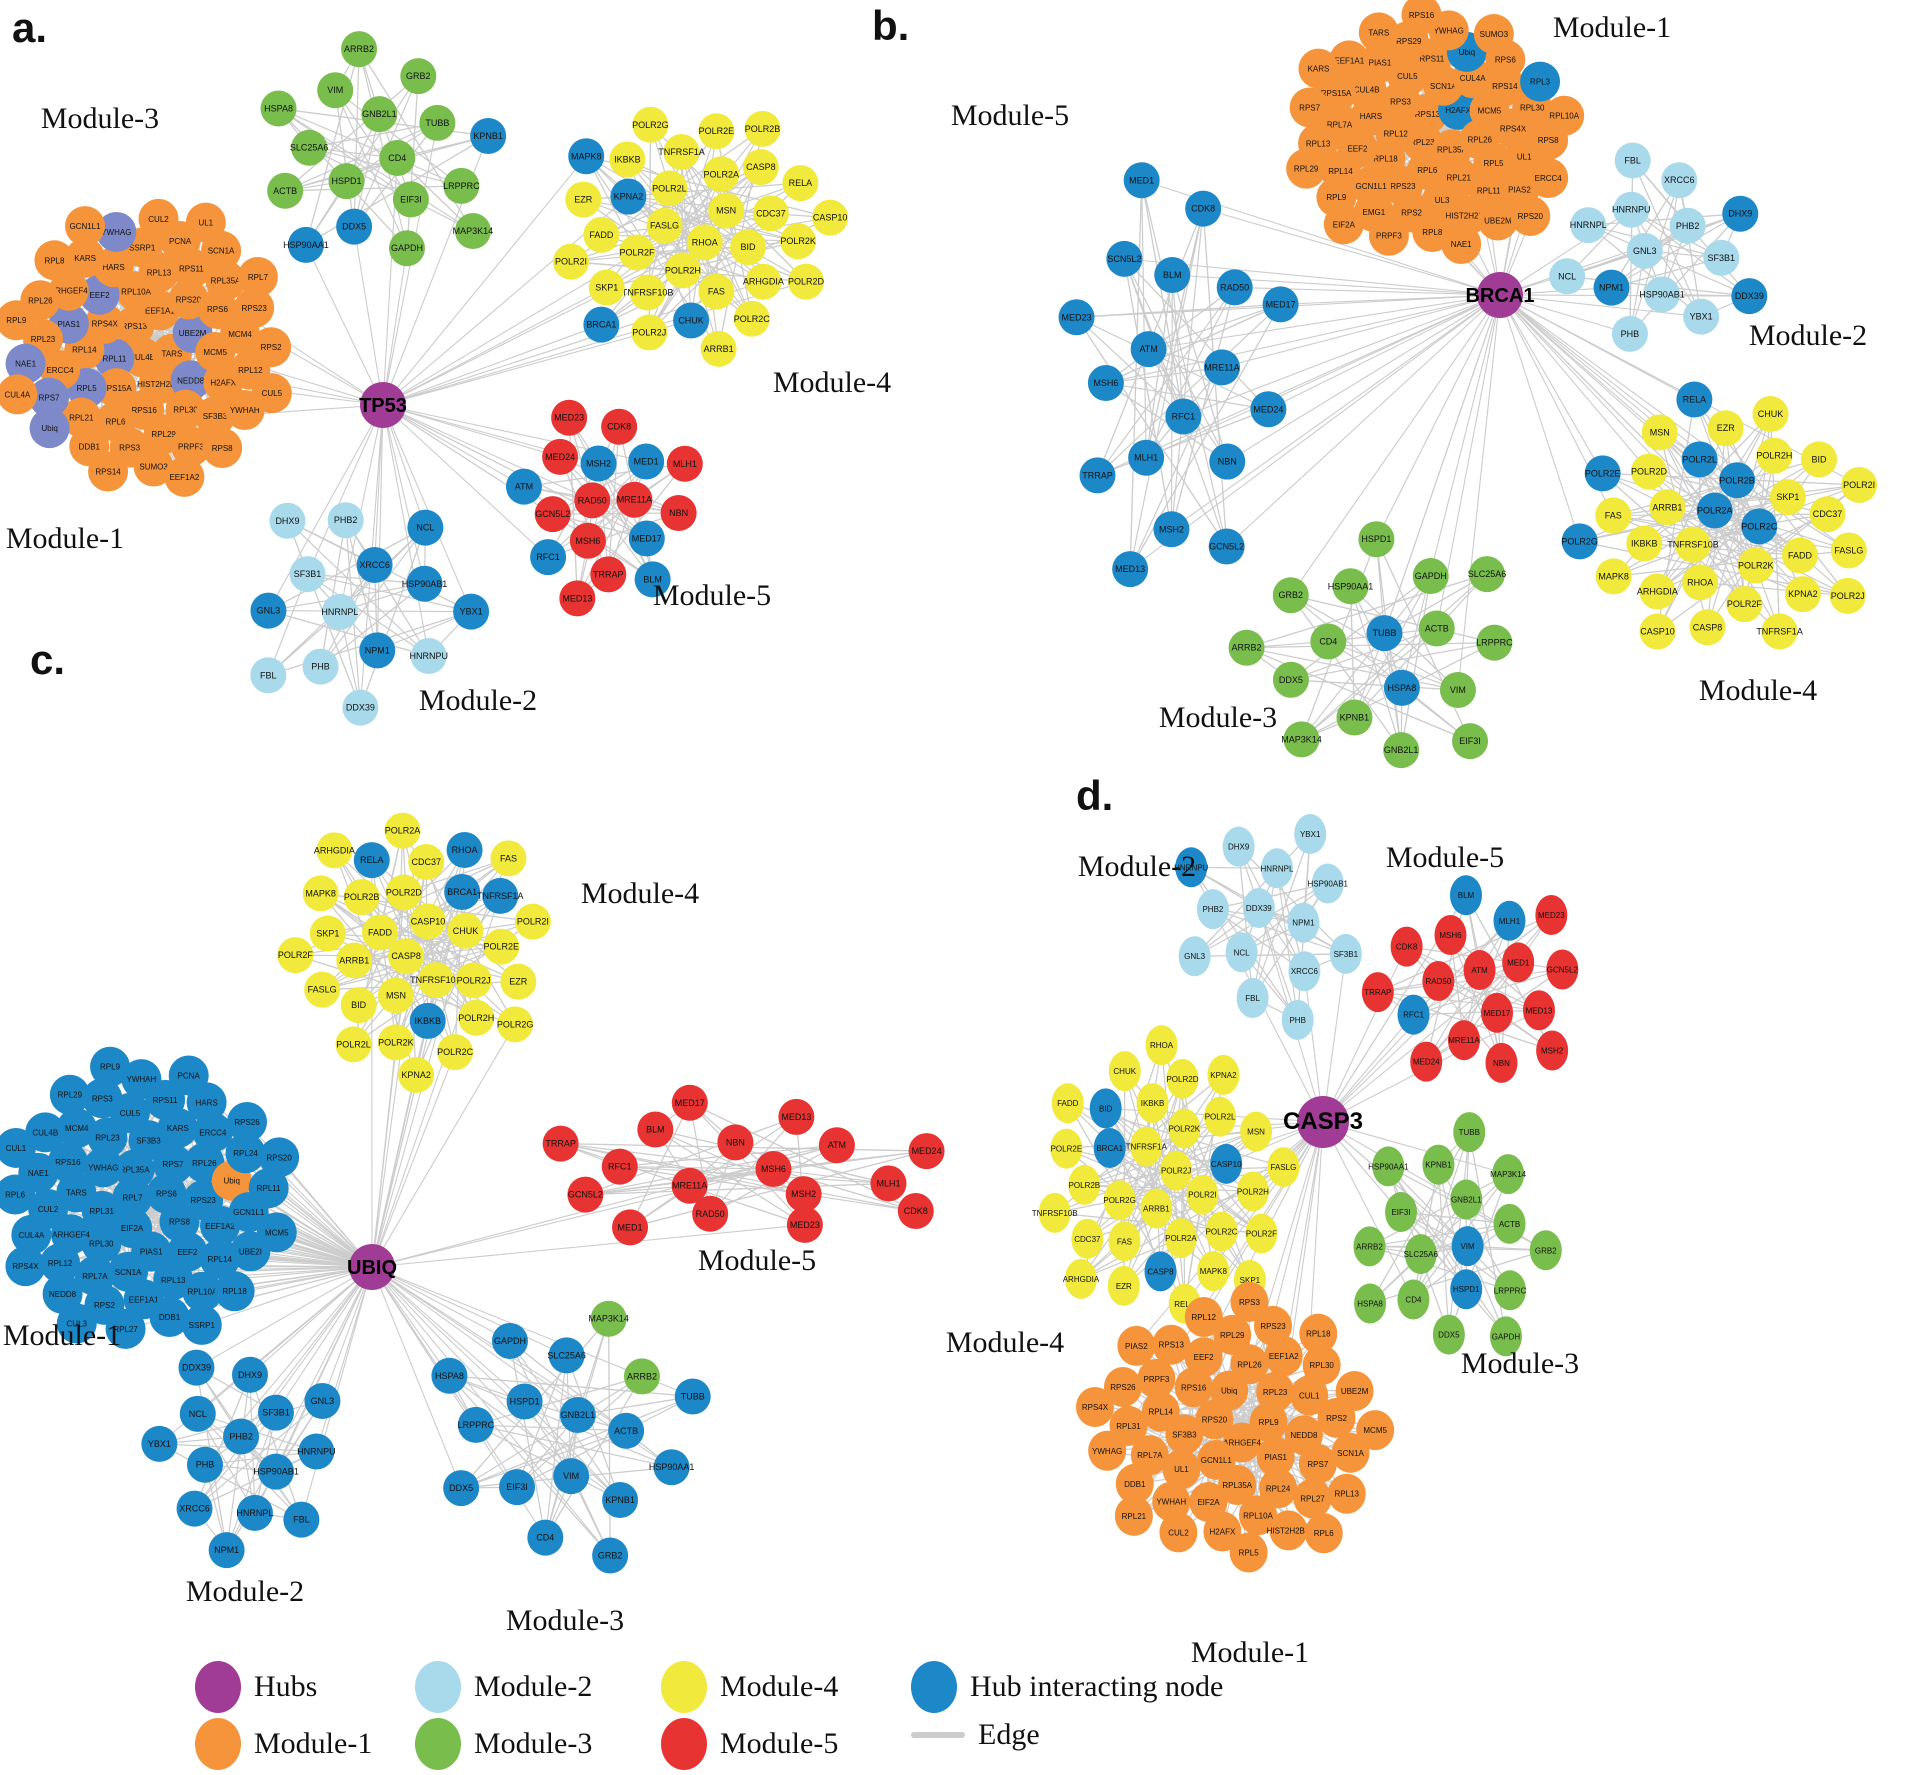 The height and width of the screenshot is (1775, 1923). I want to click on node-POLR2A: POLR2A, so click(1180, 1238).